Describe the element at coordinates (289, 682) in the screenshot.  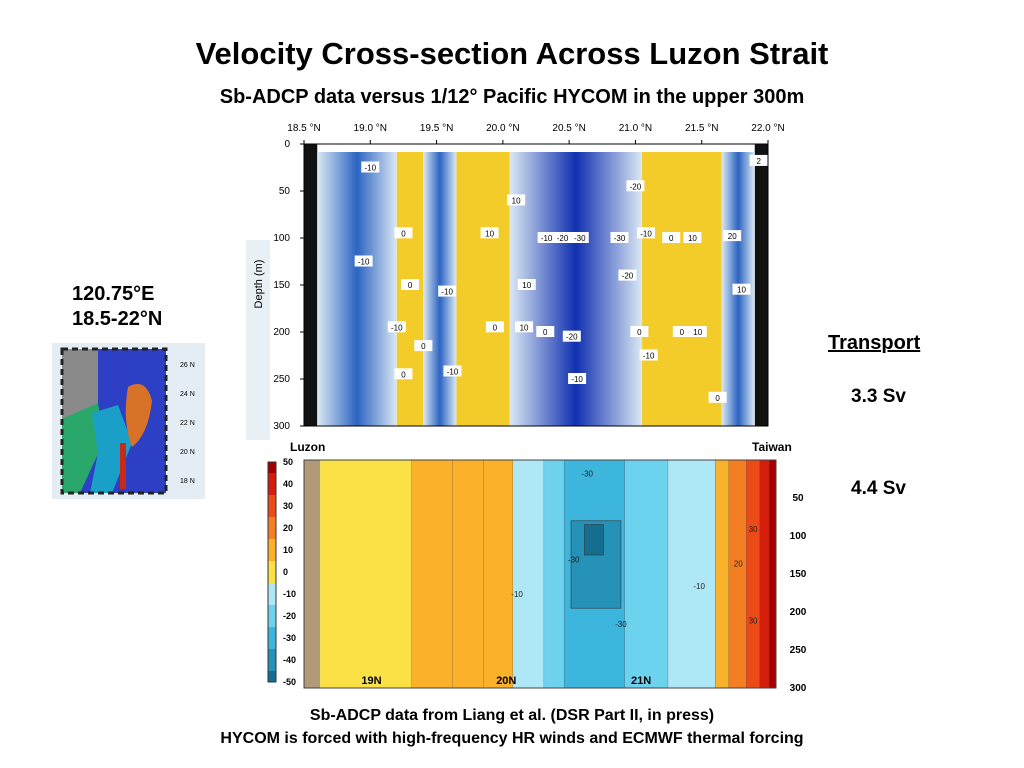
I see `colorbar-tick-label: -50` at that location.